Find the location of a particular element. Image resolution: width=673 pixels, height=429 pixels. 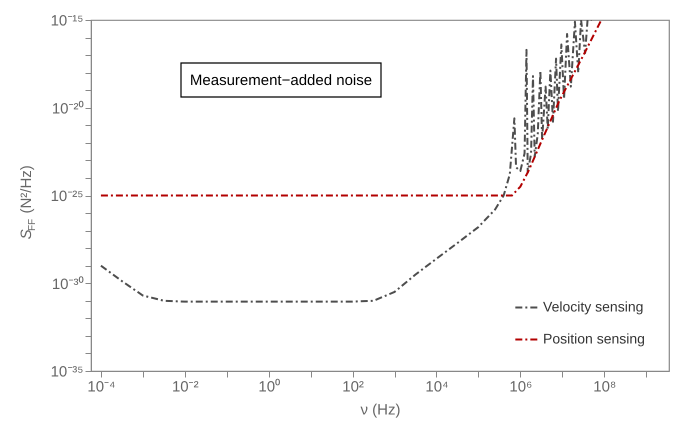

x-tick-label: 10⁰ is located at coordinates (269, 387).